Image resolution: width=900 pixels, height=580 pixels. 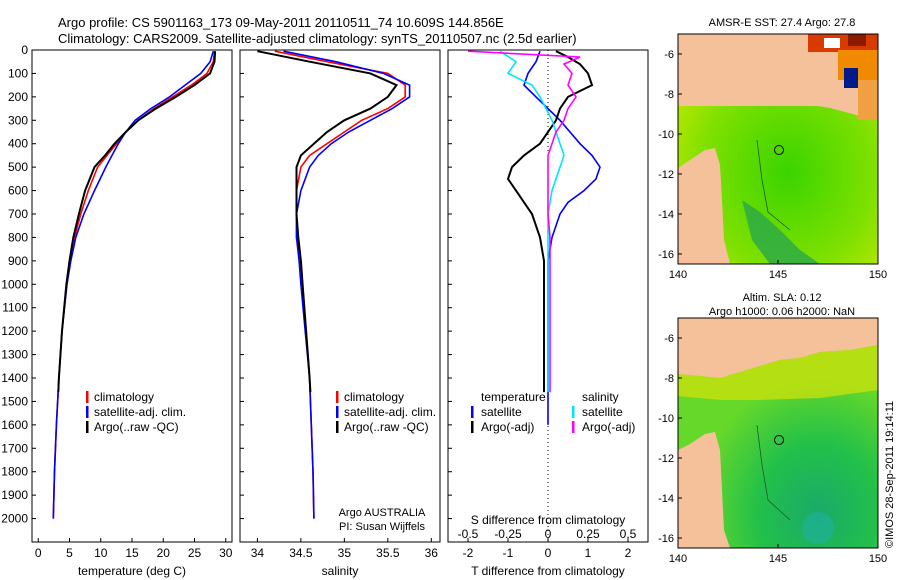 I want to click on x-tick-label-s: -0.25, so click(x=508, y=534).